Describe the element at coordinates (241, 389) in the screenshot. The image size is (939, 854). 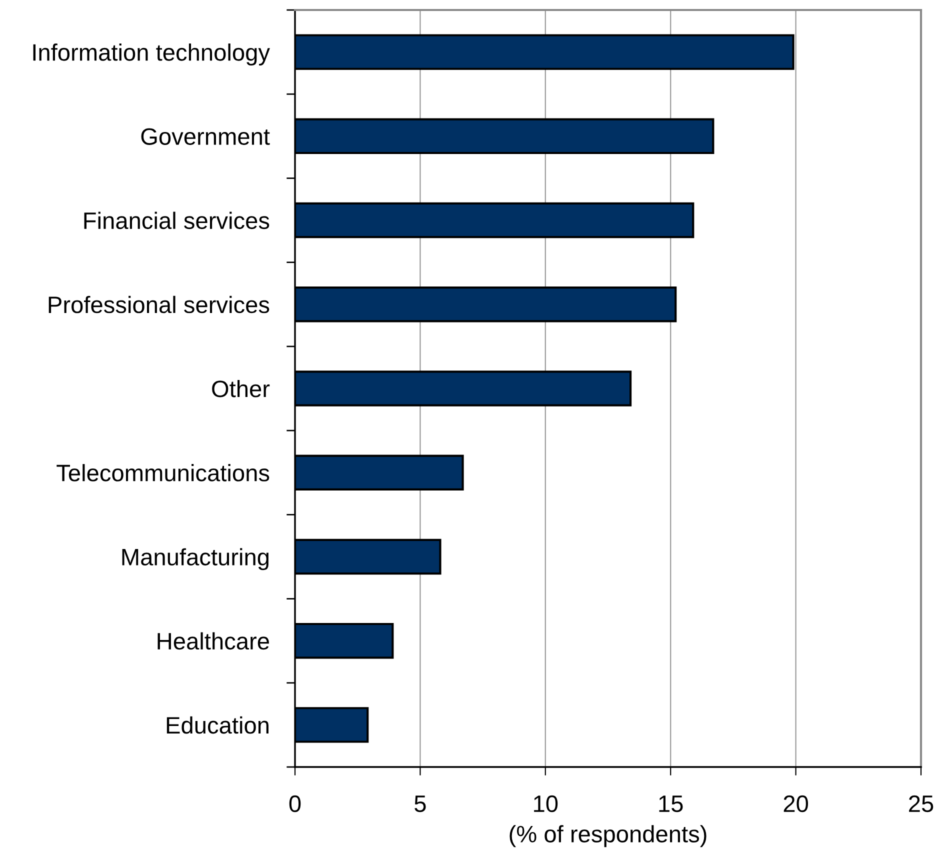
I see `y-tick-label: Other` at that location.